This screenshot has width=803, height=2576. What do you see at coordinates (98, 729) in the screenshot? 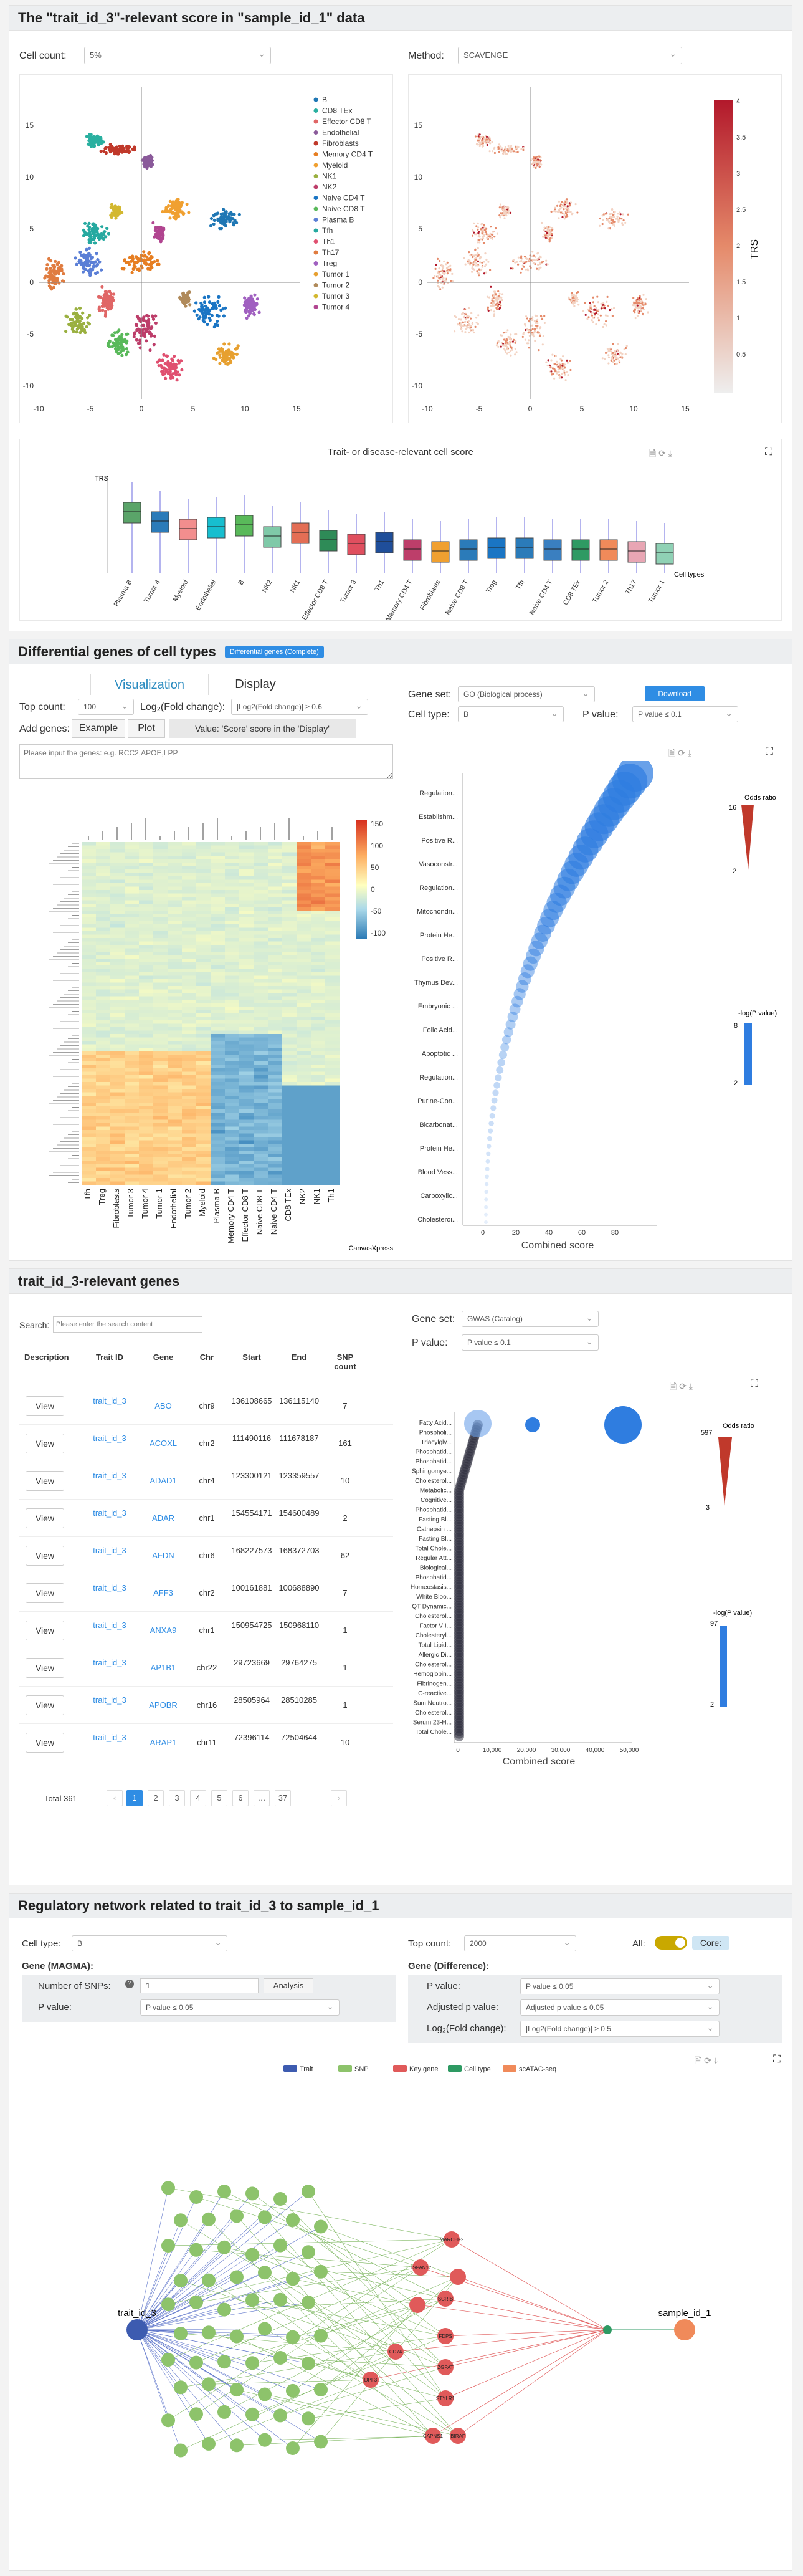
I see `example-button: Example` at bounding box center [98, 729].